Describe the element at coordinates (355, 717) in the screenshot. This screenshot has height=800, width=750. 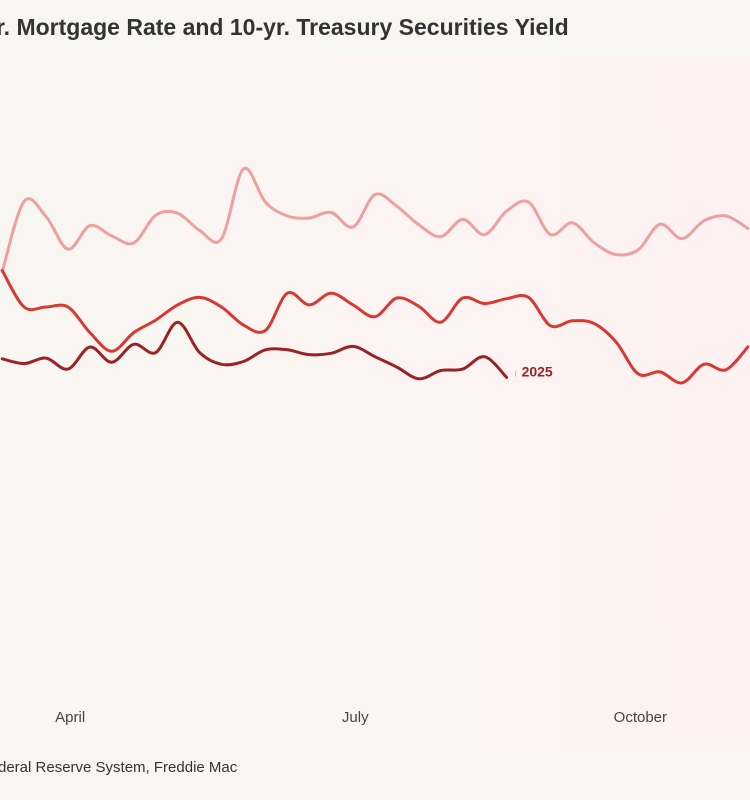
I see `x-tick-label-2: July` at that location.